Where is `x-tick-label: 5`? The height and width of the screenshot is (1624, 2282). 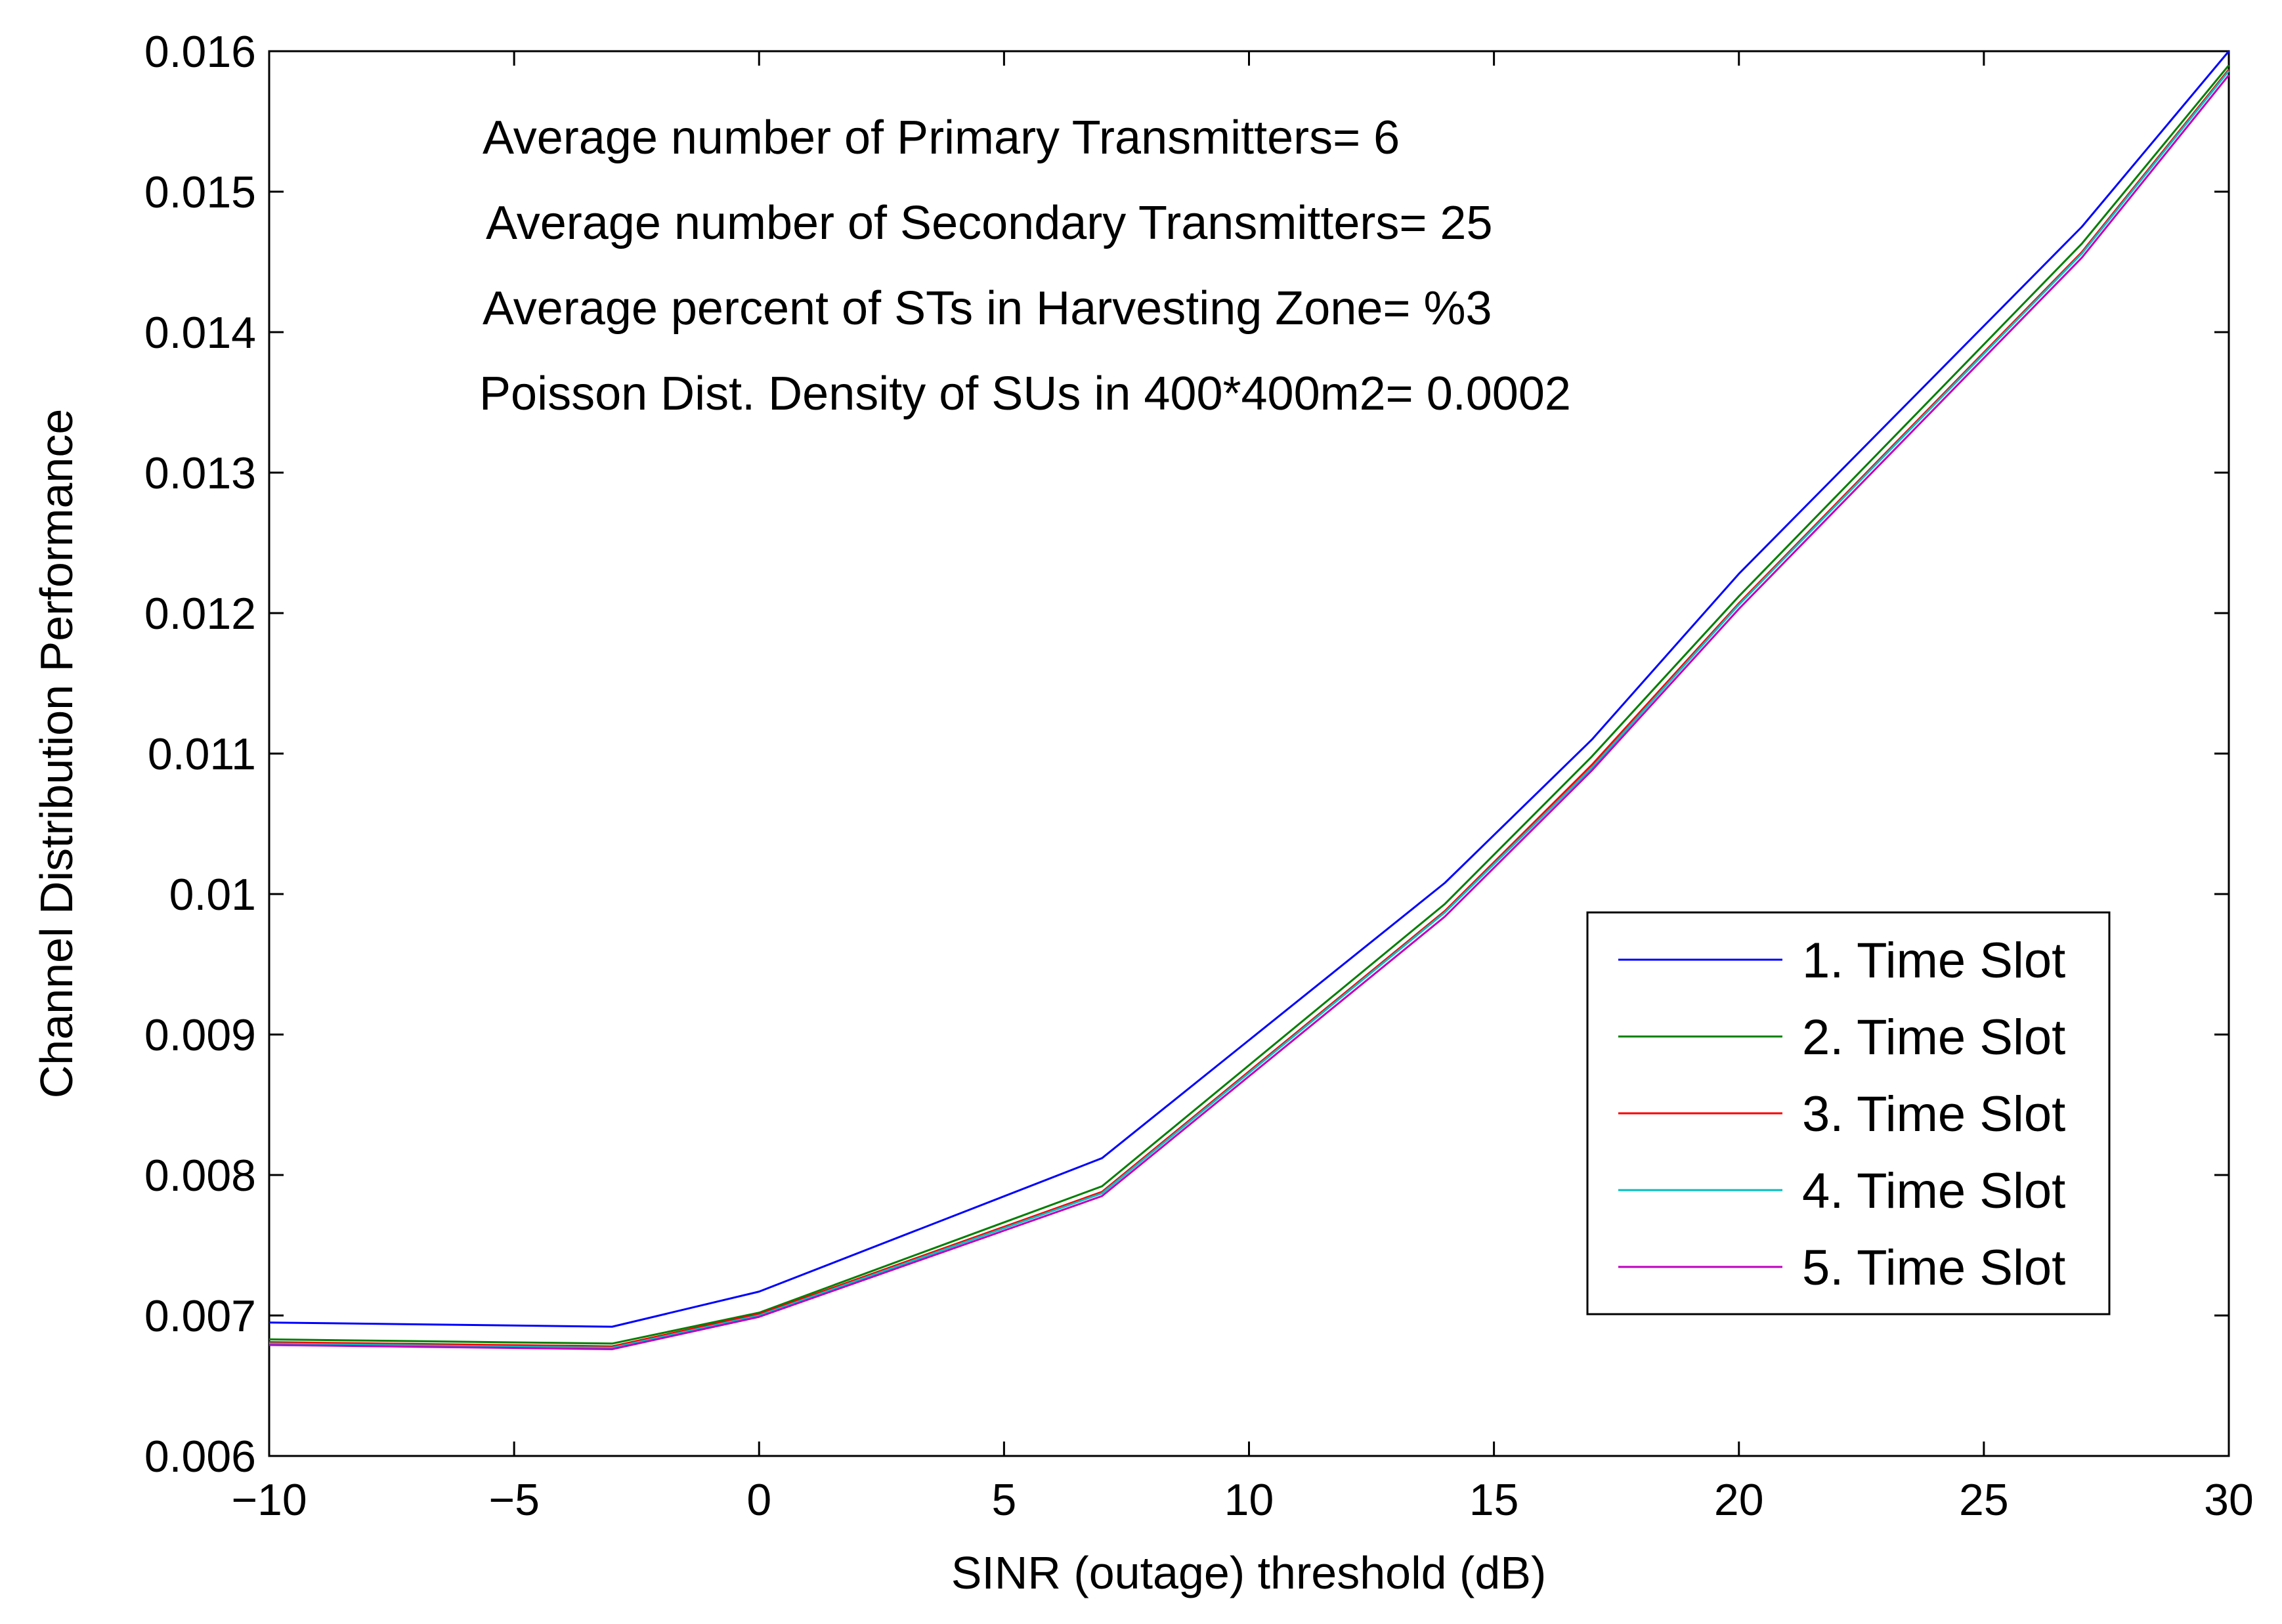 x-tick-label: 5 is located at coordinates (1003, 1500).